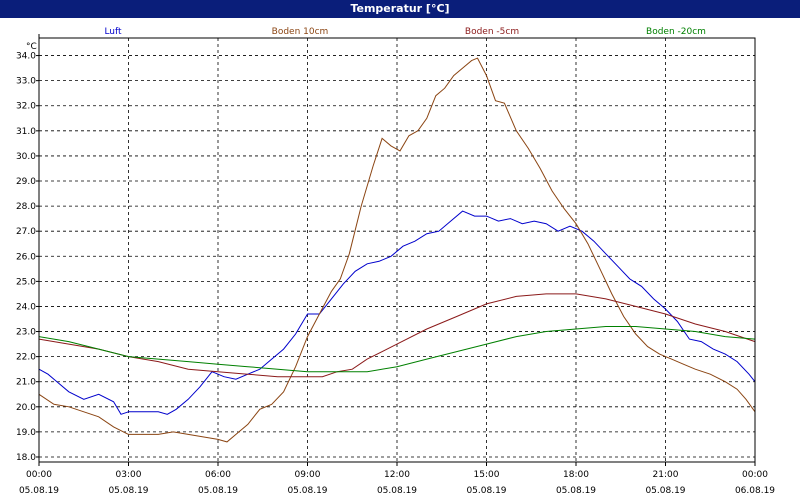 The width and height of the screenshot is (800, 500). What do you see at coordinates (400, 9) in the screenshot?
I see `window-title: Temperatur [°C]` at bounding box center [400, 9].